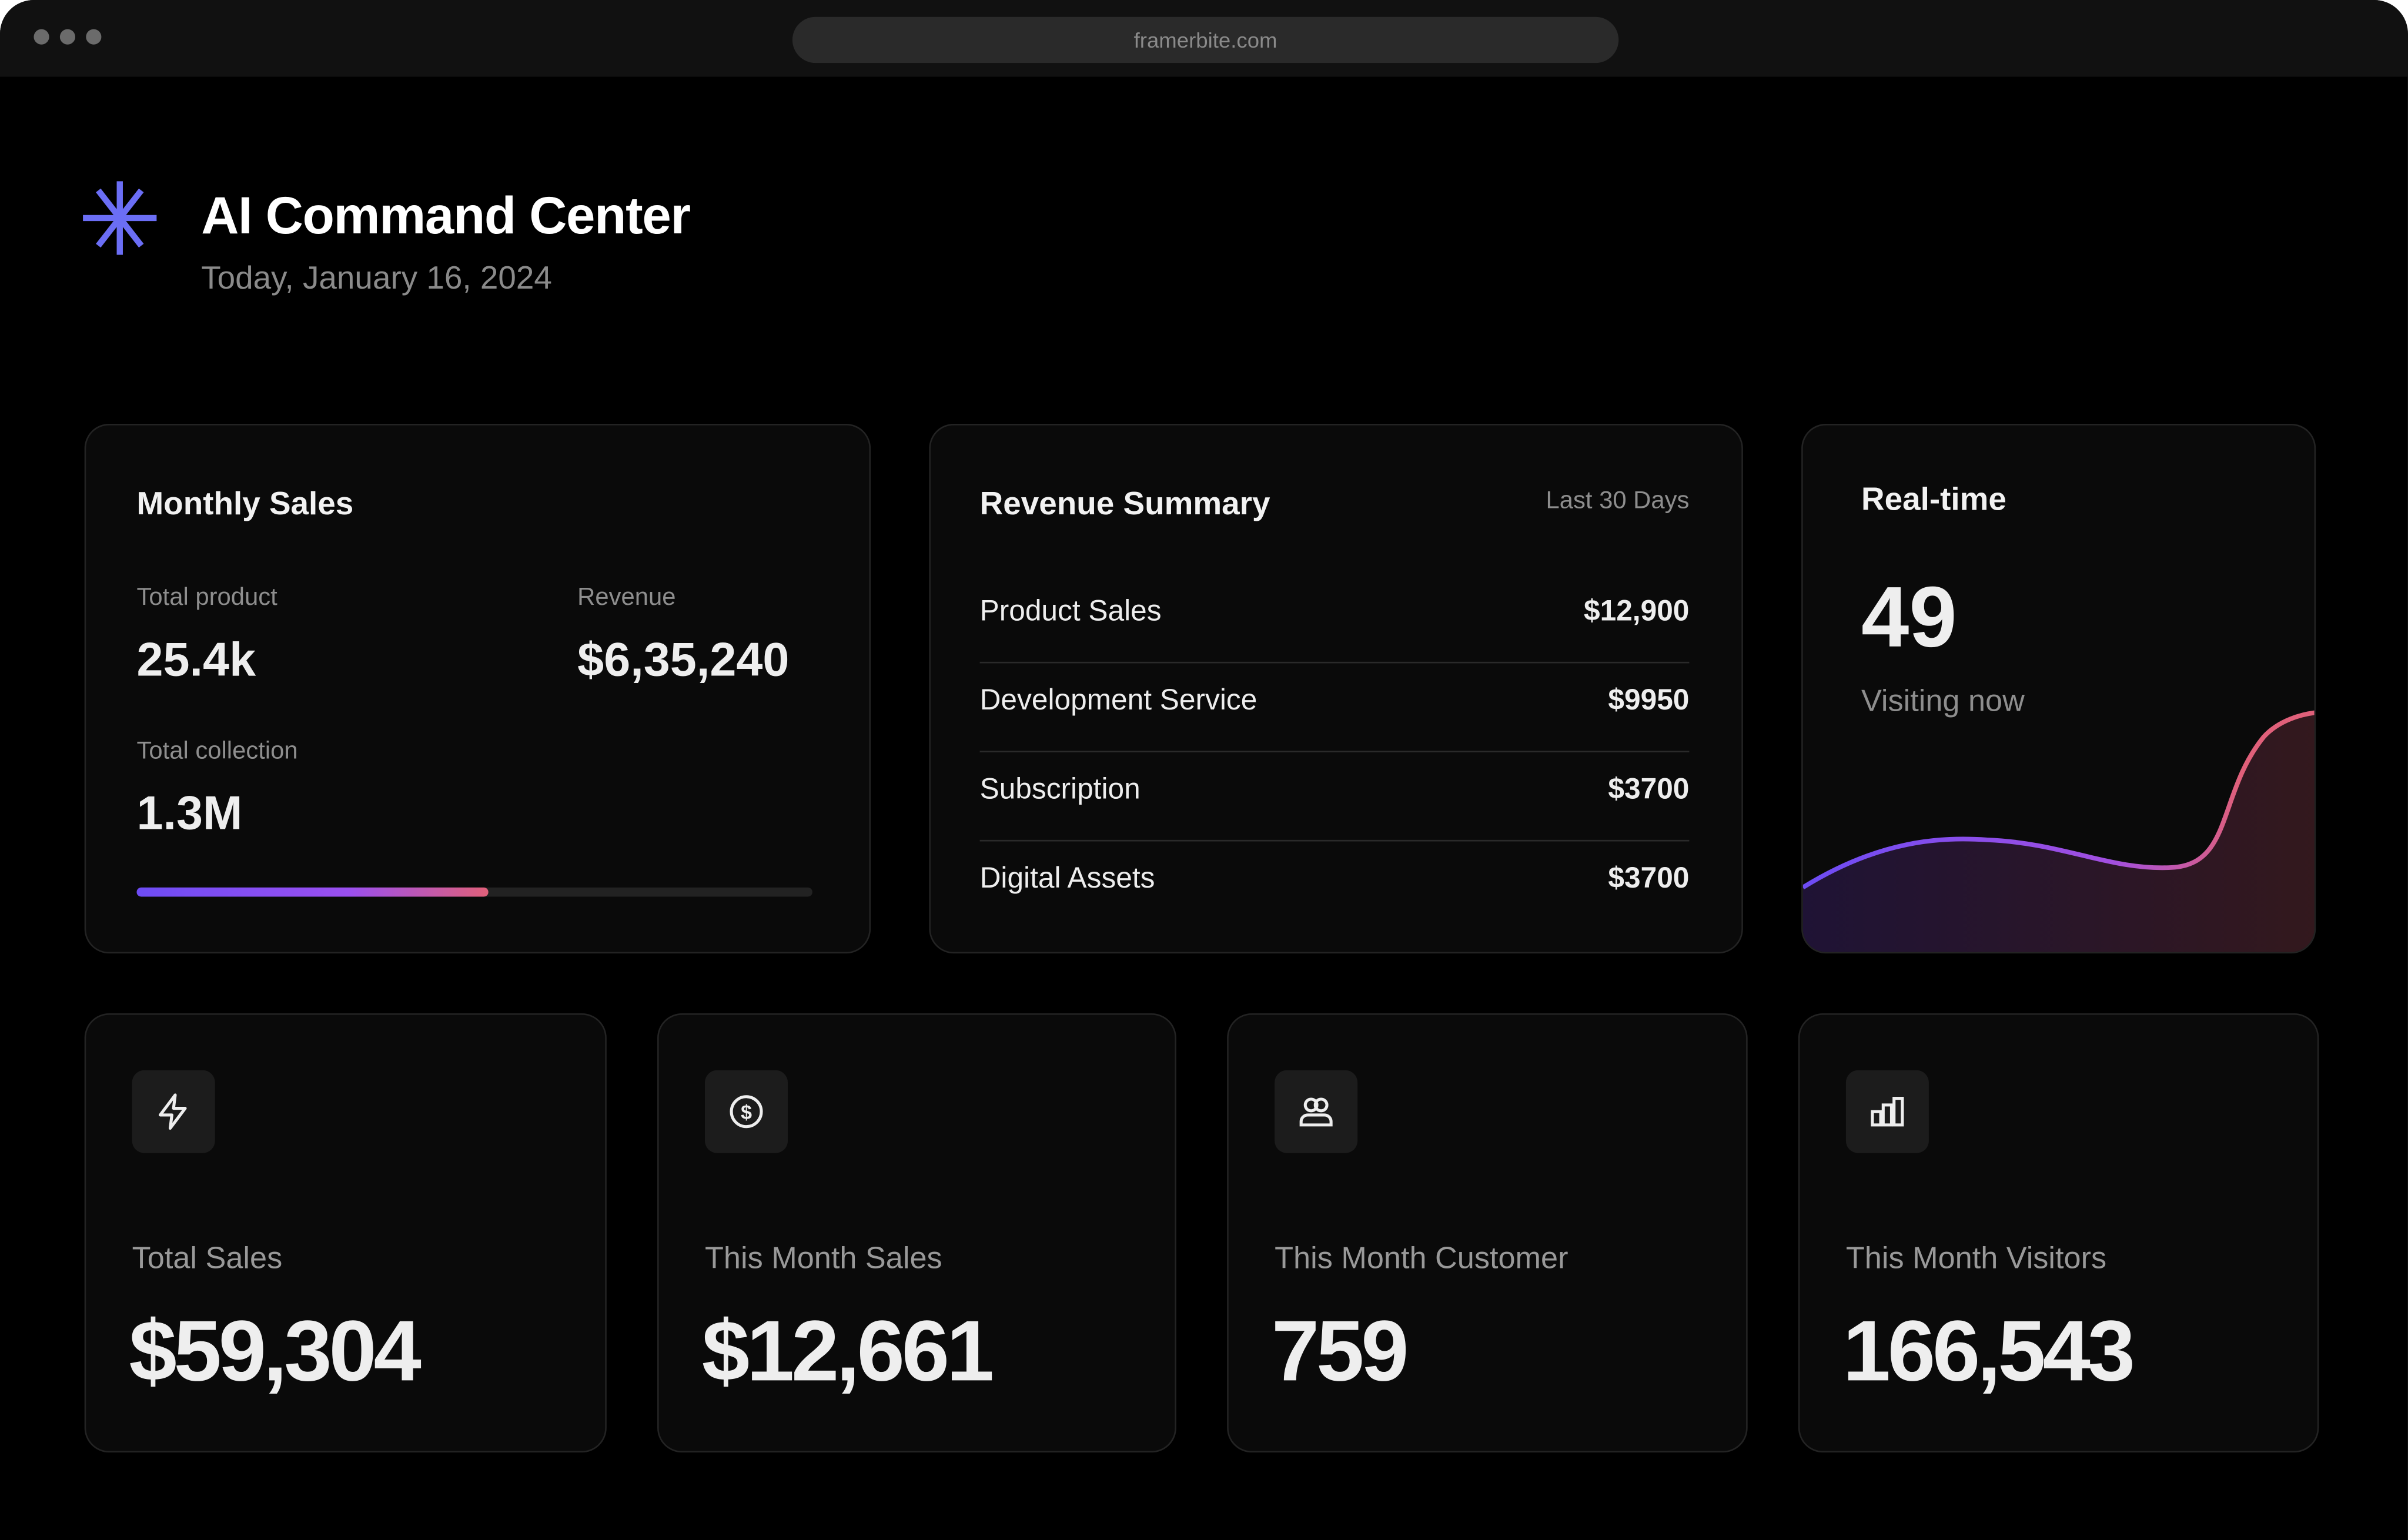 This screenshot has width=2408, height=1540. What do you see at coordinates (120, 218) in the screenshot?
I see `asterisk-icon` at bounding box center [120, 218].